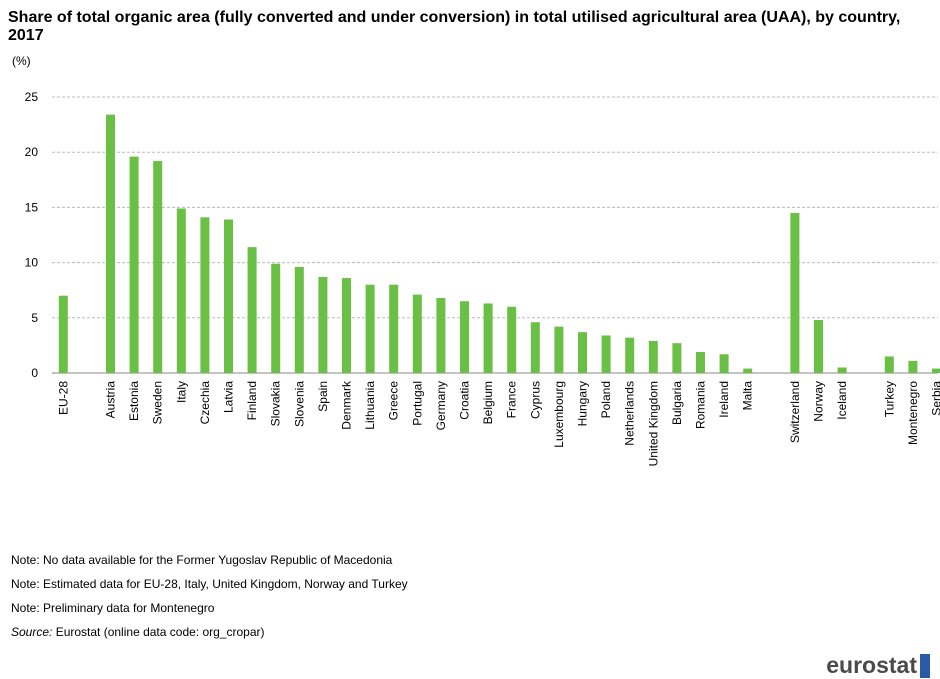  I want to click on x-tick-label: Iceland, so click(842, 400).